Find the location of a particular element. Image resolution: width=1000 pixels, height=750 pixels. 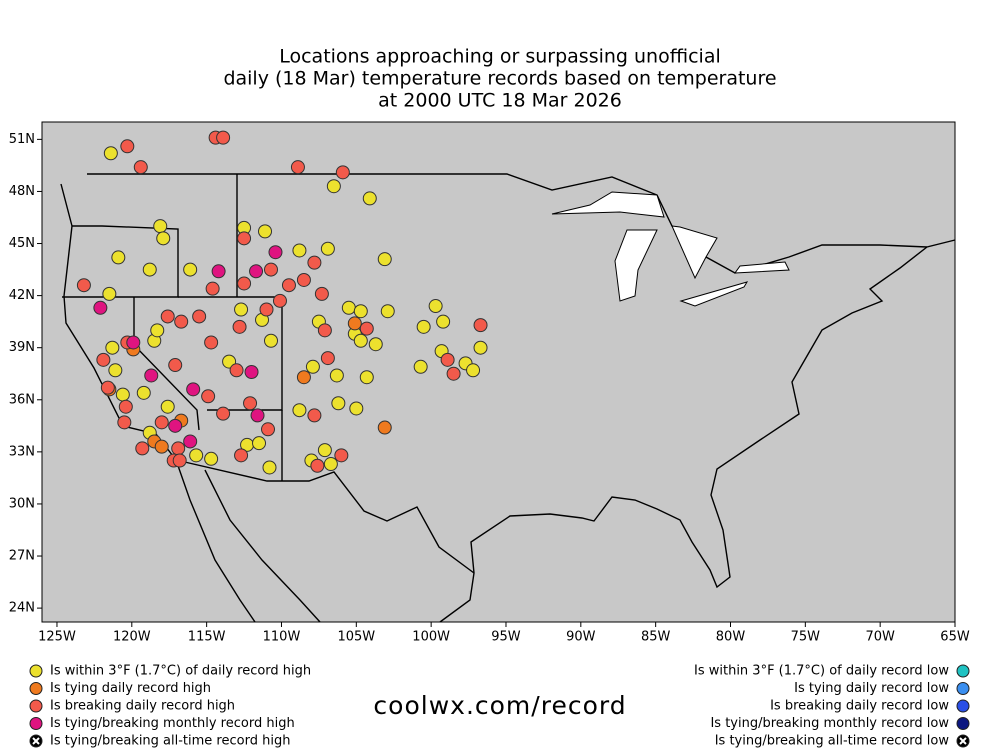

x-tick-label: 80W is located at coordinates (731, 637).